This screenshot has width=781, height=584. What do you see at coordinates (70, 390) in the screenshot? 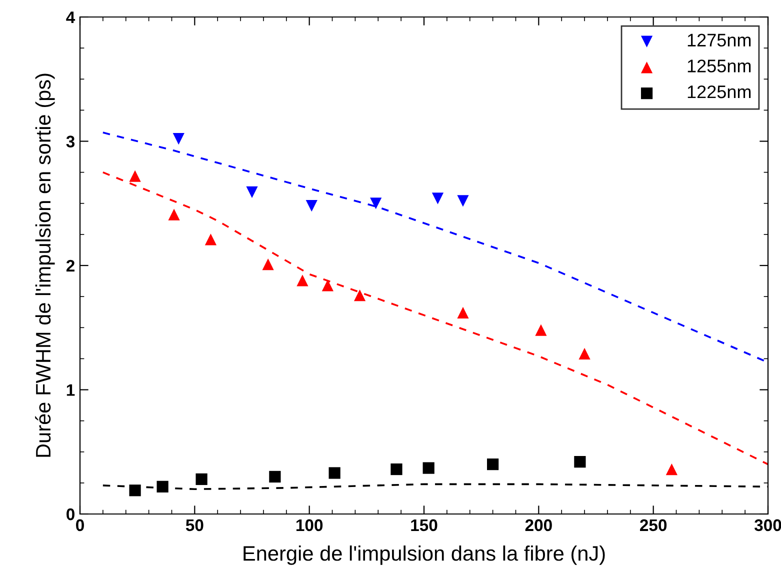
I see `y-tick-label: 1` at bounding box center [70, 390].